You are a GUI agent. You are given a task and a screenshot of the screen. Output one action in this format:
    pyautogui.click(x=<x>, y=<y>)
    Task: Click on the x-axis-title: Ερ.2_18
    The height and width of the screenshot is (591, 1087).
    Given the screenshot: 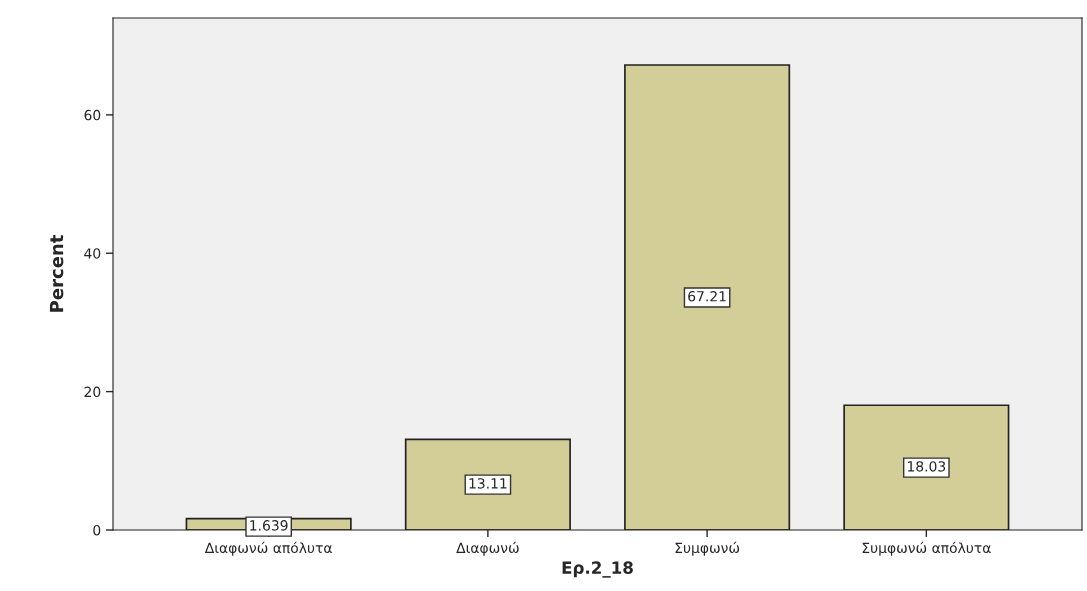 What is the action you would take?
    pyautogui.click(x=597, y=569)
    